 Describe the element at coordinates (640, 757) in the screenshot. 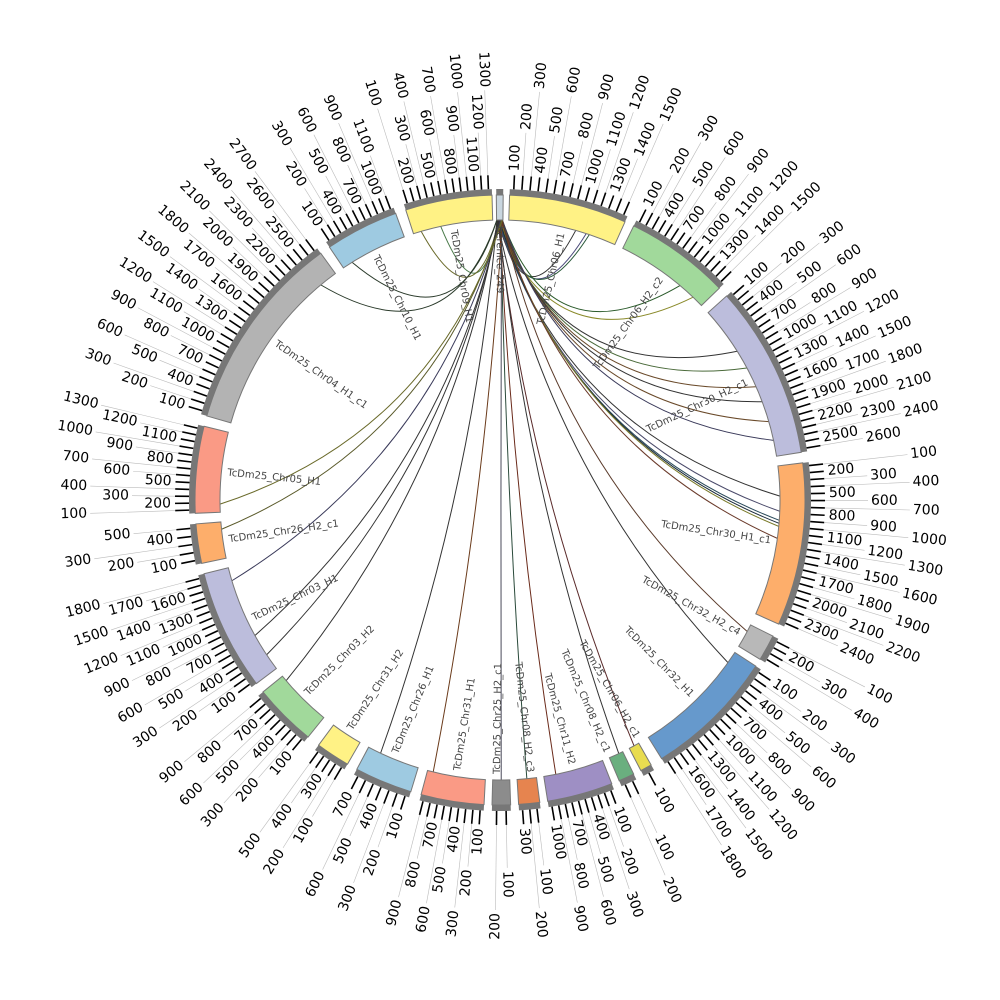

I see `ideogram-TcDm25_Chr06_H2_c1` at that location.